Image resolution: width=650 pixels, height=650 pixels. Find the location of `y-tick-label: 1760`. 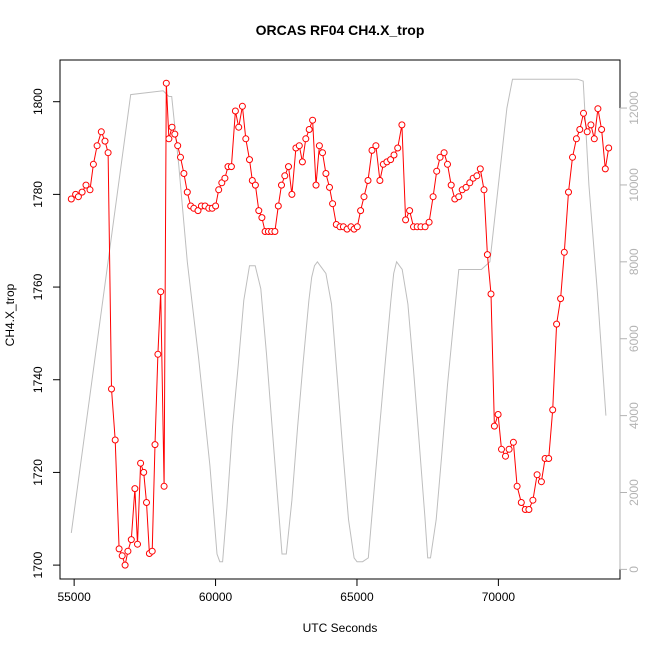

y-tick-label: 1760 is located at coordinates (38, 286).